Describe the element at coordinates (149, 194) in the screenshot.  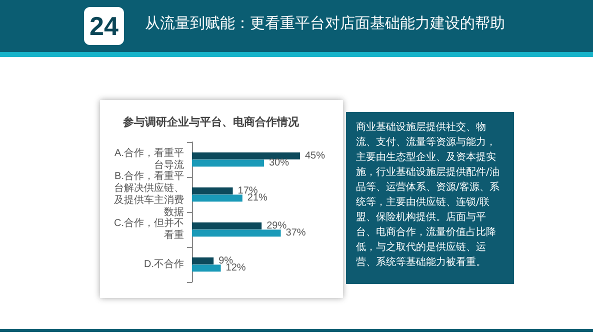
I see `y-tick-label: B.合作，看重平台解决供应链、及提供车主消费数据` at that location.